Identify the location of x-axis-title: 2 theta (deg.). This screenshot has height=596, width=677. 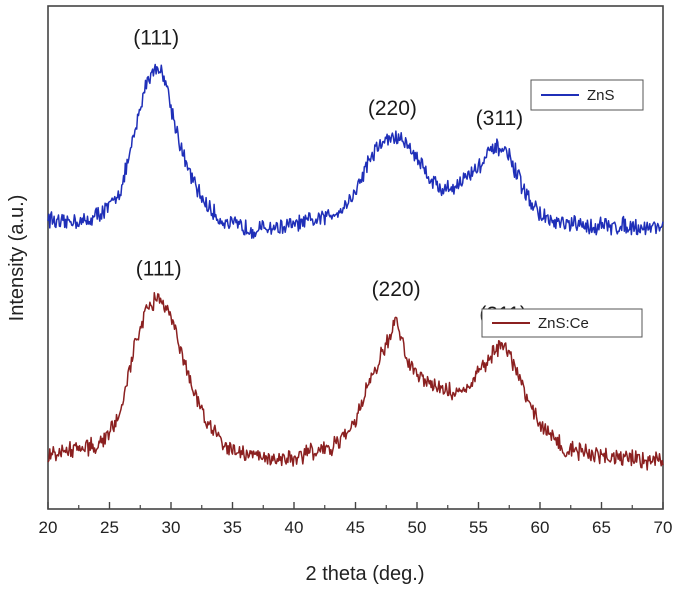
(365, 574).